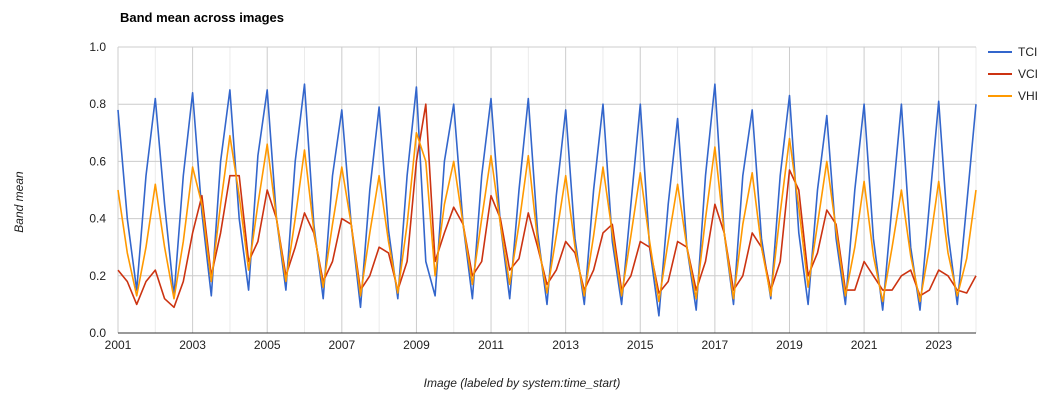  Describe the element at coordinates (1013, 74) in the screenshot. I see `legend: TCI VCI VHI` at that location.